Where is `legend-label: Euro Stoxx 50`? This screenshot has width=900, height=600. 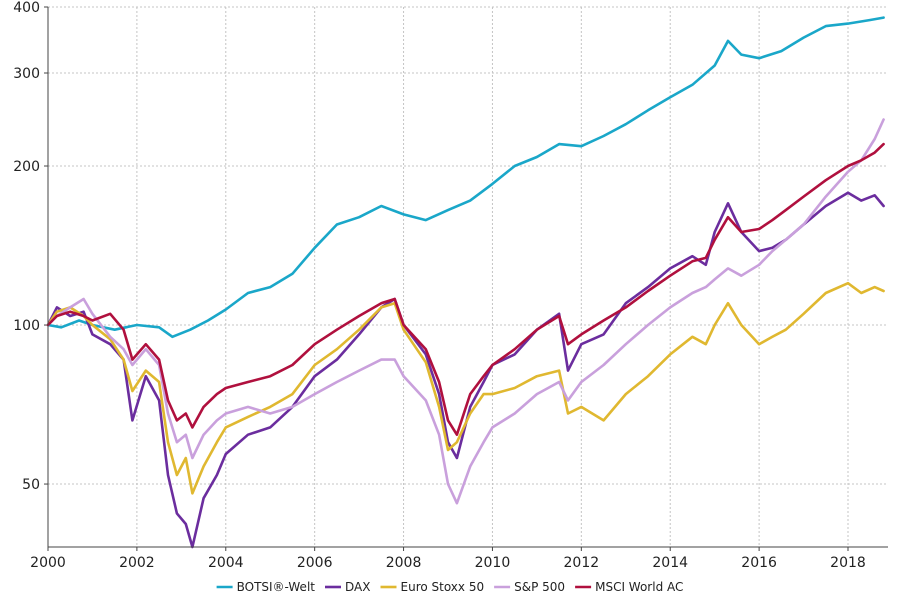
legend-label: Euro Stoxx 50 is located at coordinates (443, 587).